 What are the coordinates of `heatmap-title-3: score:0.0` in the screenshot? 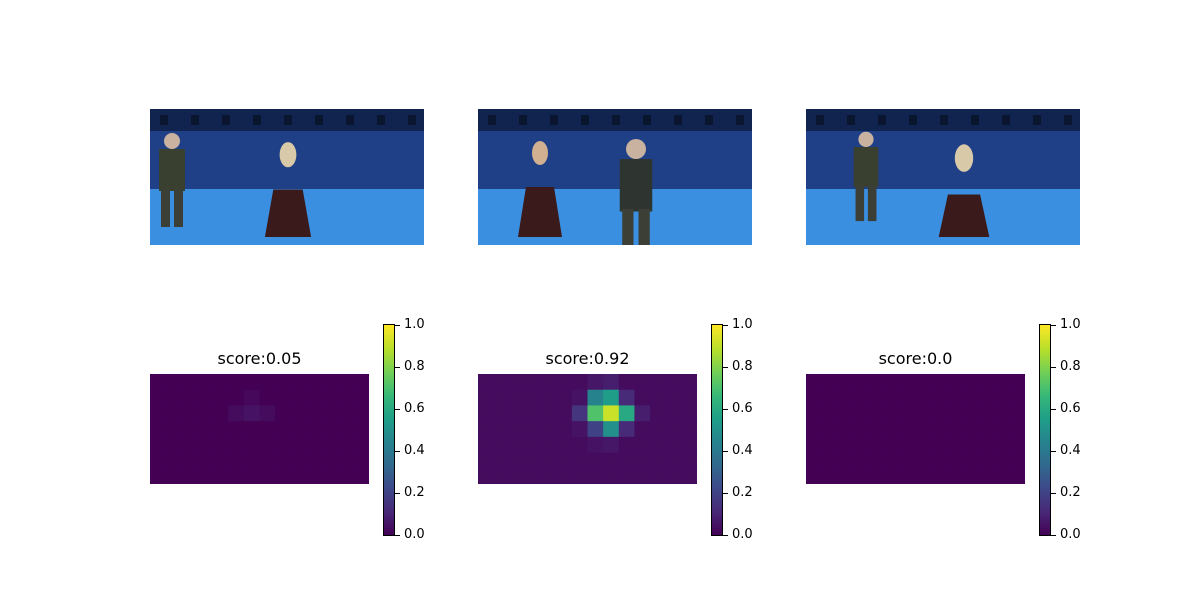 It's located at (915, 358).